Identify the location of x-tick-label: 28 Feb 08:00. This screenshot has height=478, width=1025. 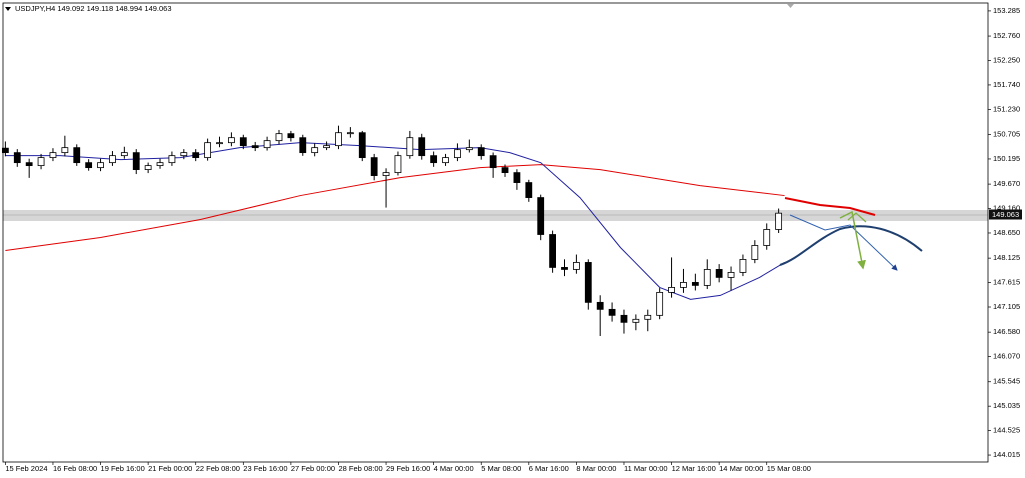
(360, 468).